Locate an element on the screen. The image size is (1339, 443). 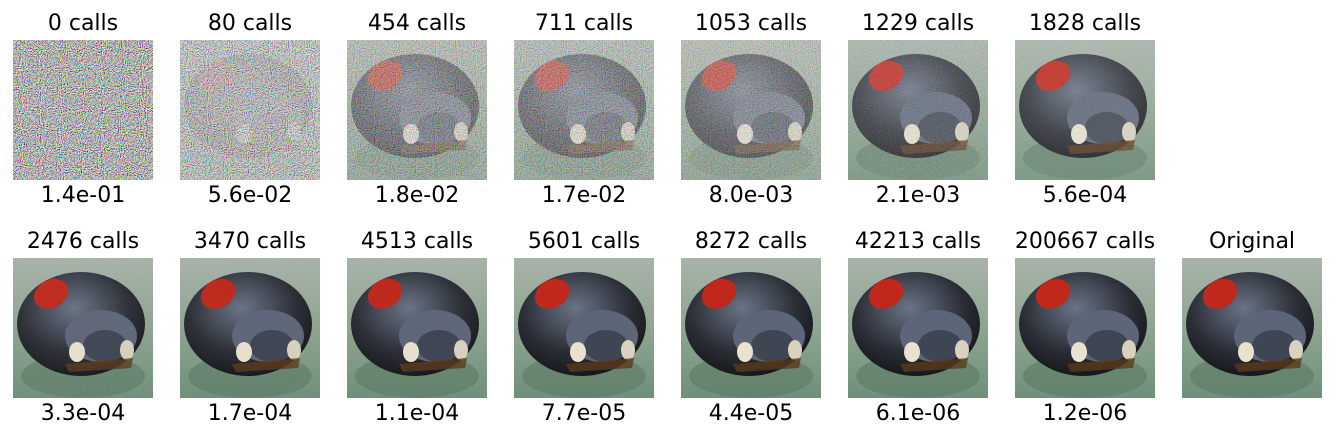
panel: 3470 calls 1.7e-04 is located at coordinates (250, 327).